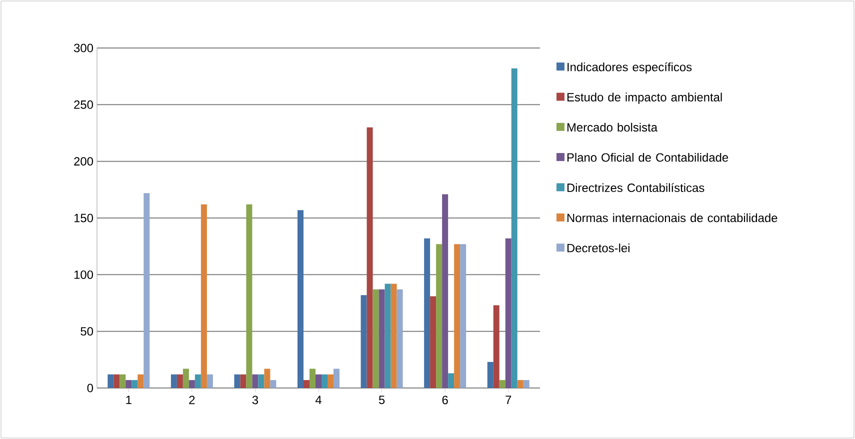 This screenshot has width=855, height=439. Describe the element at coordinates (381, 400) in the screenshot. I see `x-tick-label: 5` at that location.